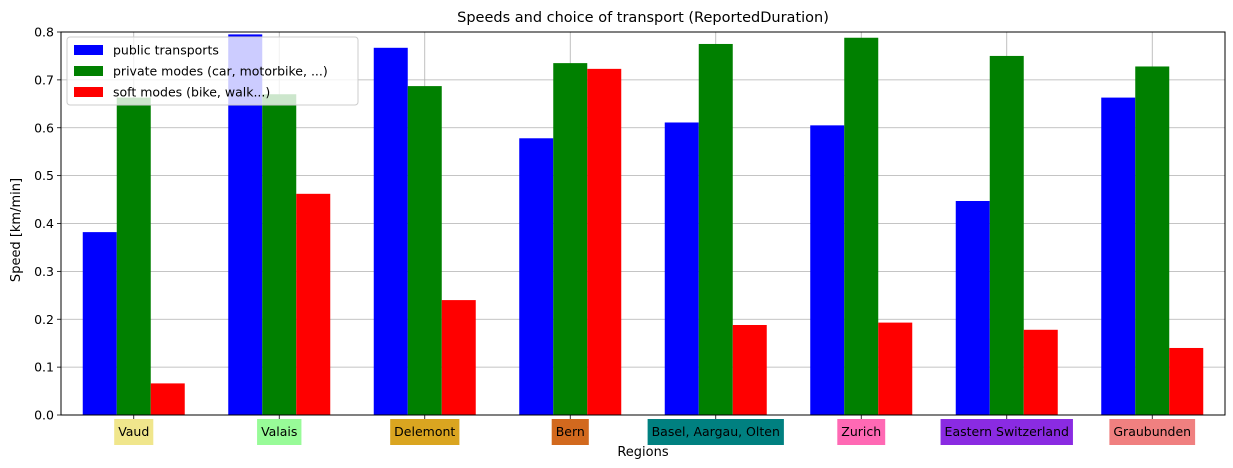 This screenshot has width=1233, height=468. Describe the element at coordinates (220, 71) in the screenshot. I see `legend-label: private modes (car, motorbike, ...)` at that location.